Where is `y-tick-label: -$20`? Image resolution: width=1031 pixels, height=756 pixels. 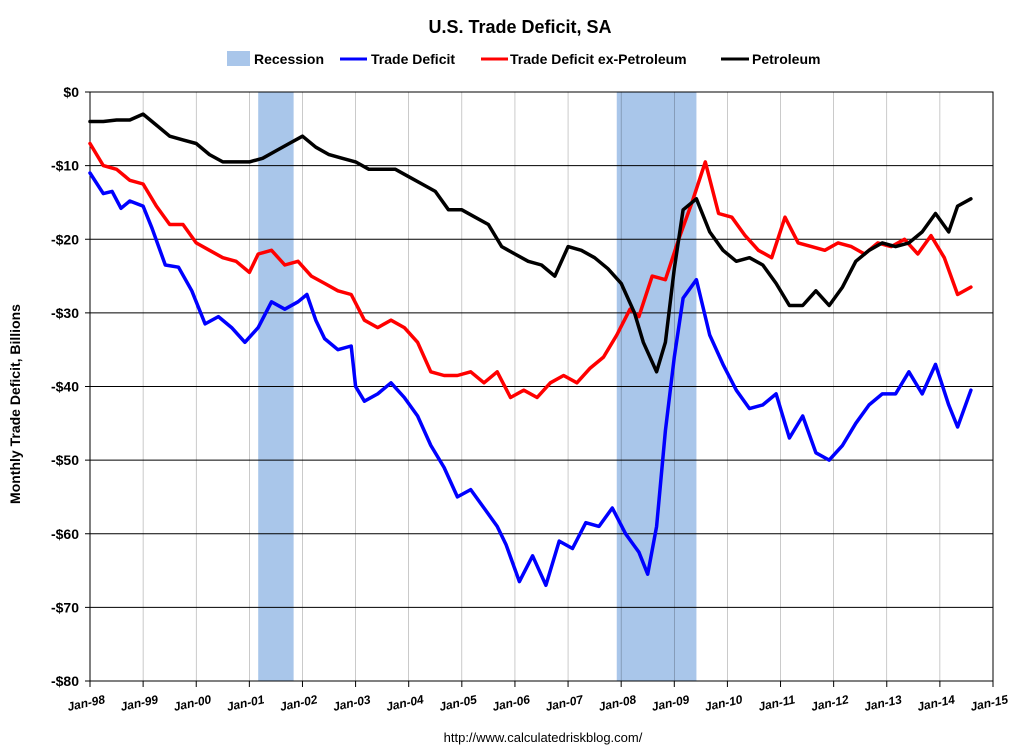
y-tick-label: -$20 is located at coordinates (65, 239).